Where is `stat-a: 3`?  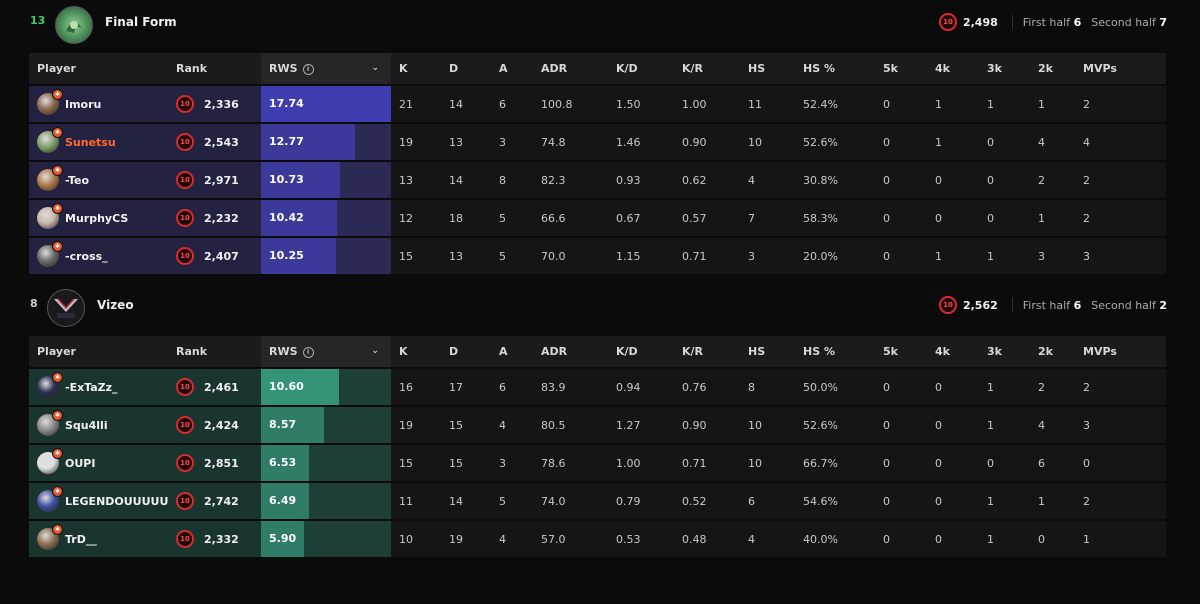
stat-a: 3 is located at coordinates (512, 142).